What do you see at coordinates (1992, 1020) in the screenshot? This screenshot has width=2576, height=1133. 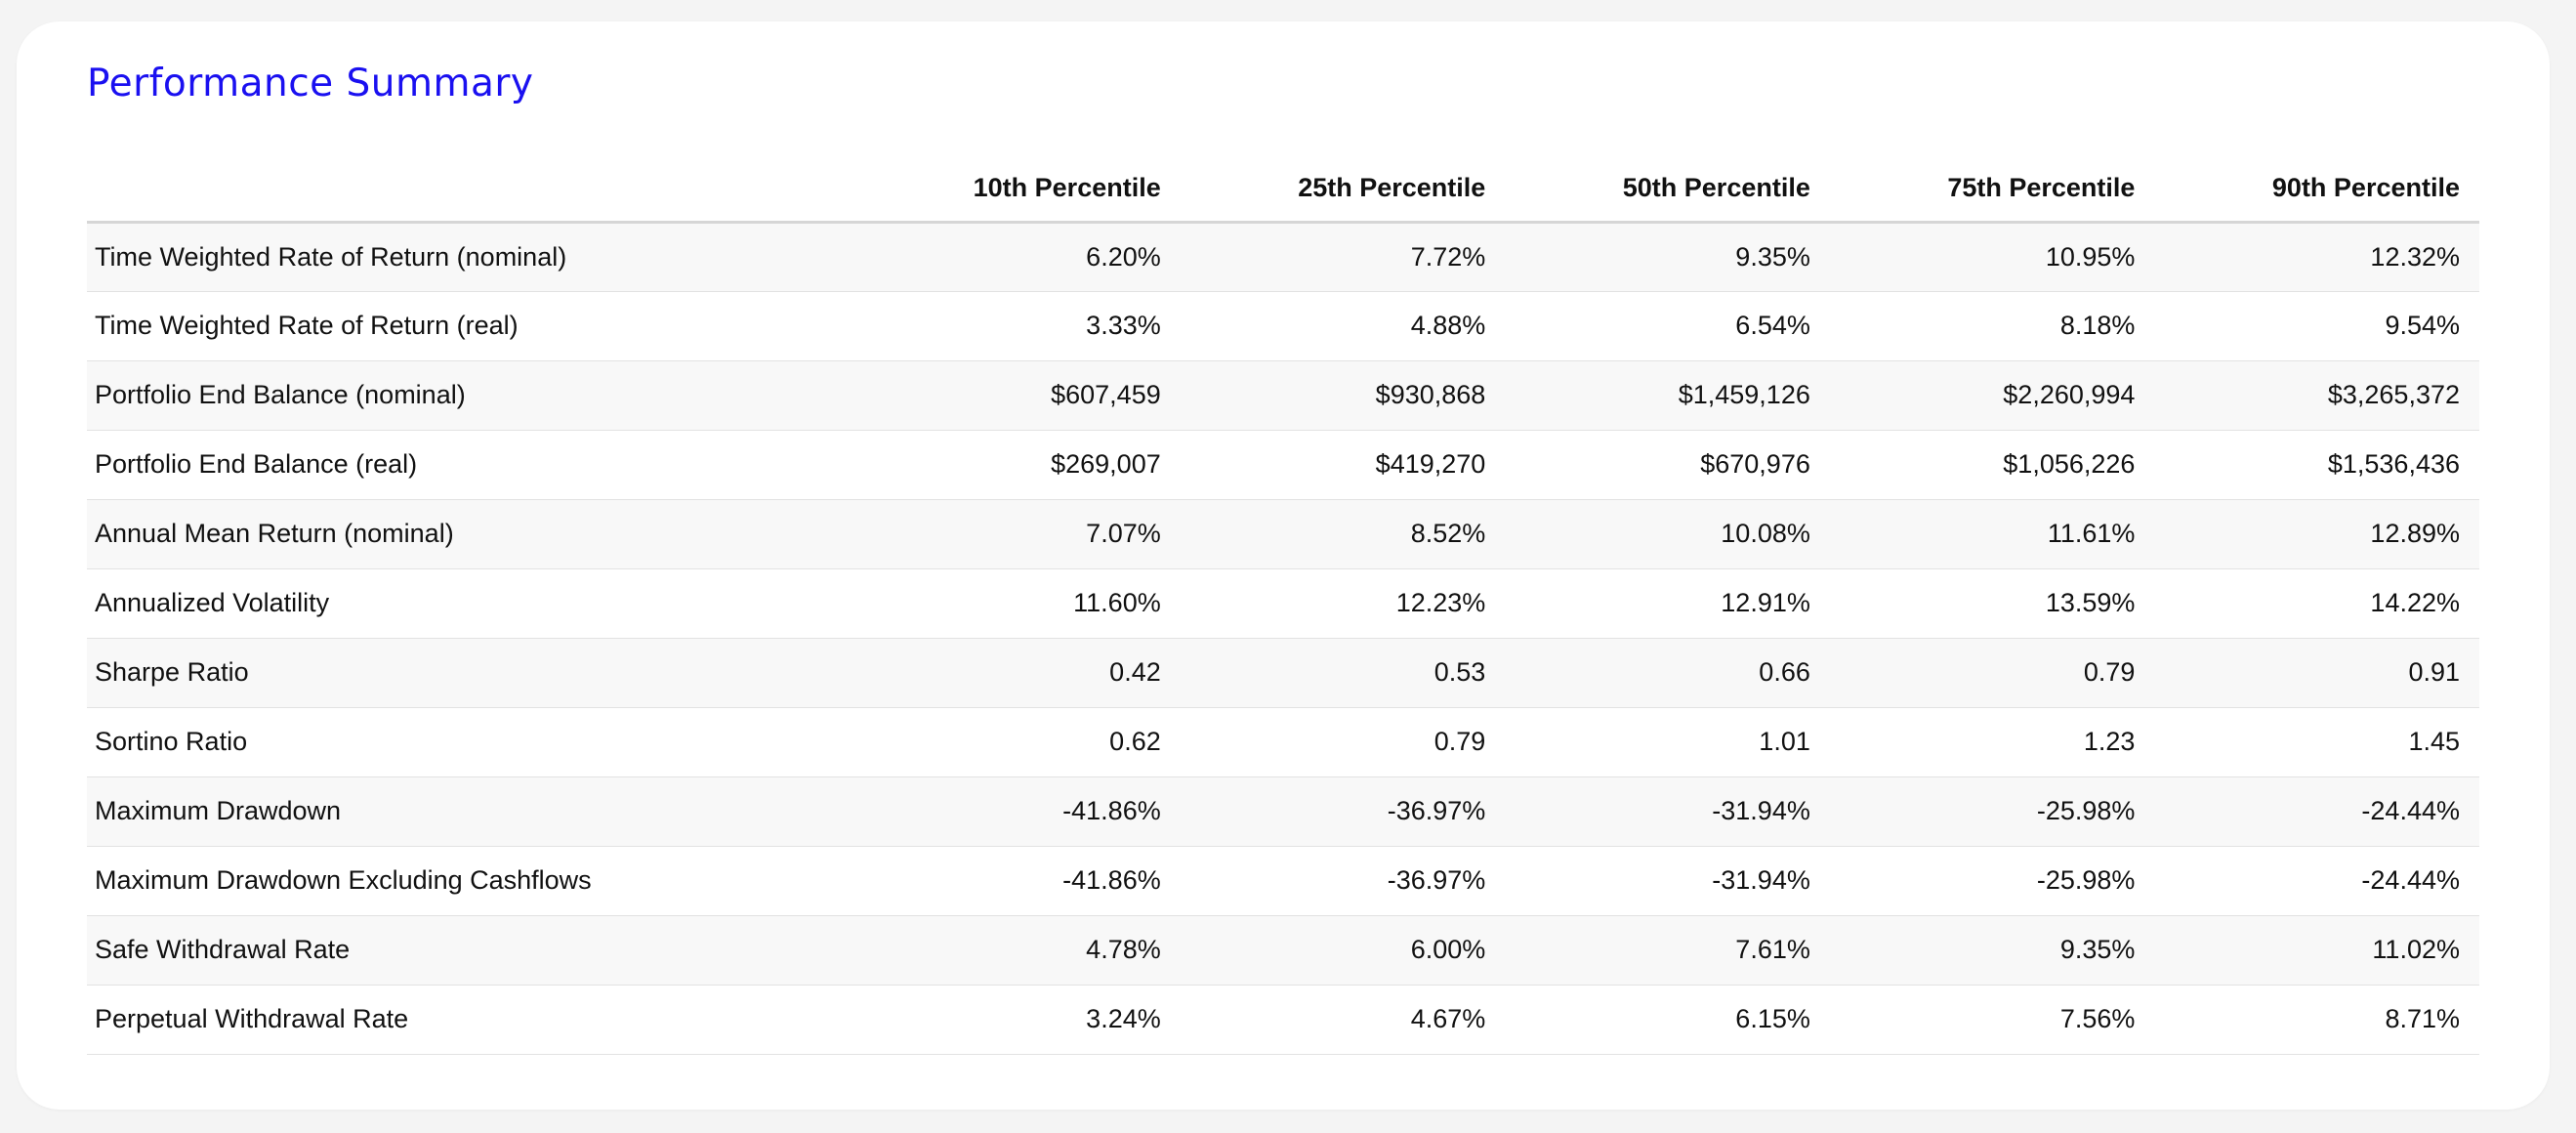 I see `table-cell: 7.56%` at bounding box center [1992, 1020].